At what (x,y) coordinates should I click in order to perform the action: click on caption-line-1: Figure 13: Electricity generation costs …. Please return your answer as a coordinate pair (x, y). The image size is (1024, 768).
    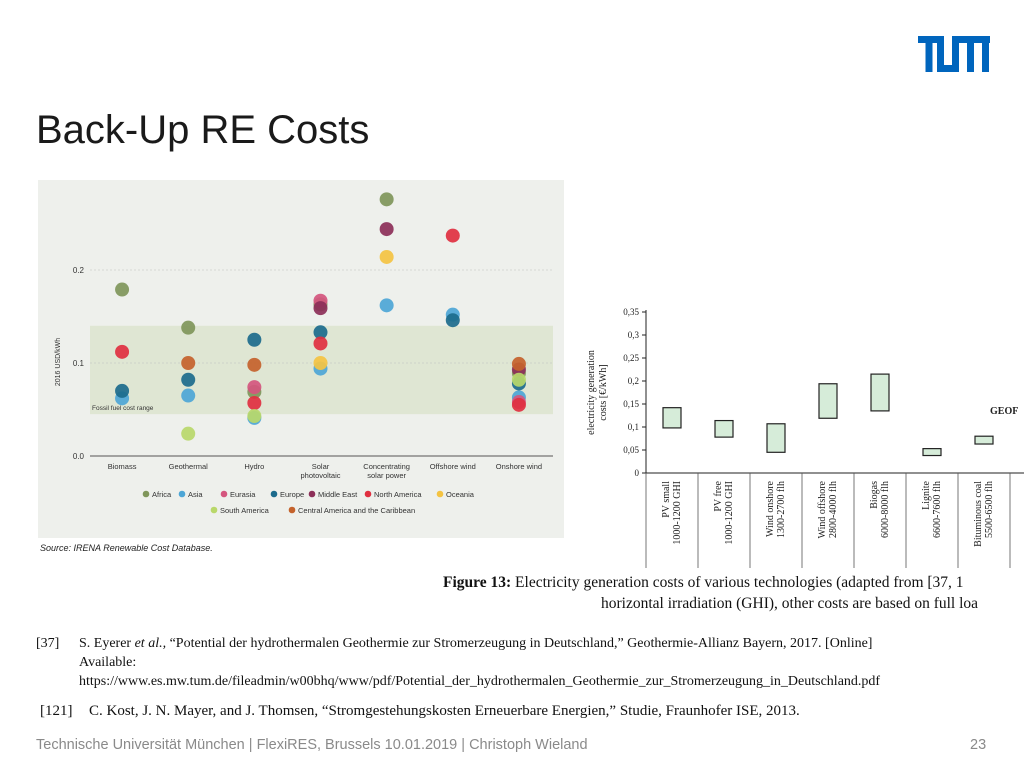
    Looking at the image, I should click on (710, 582).